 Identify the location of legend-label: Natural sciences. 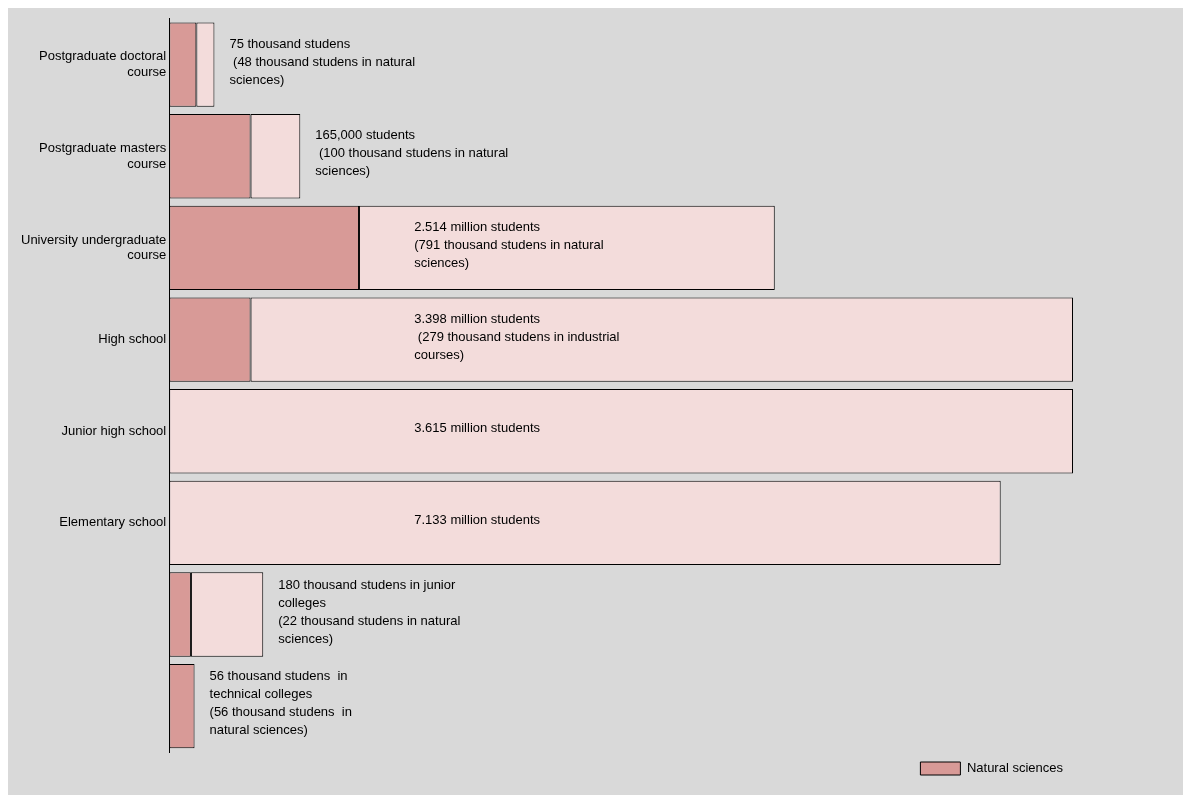
(1015, 768).